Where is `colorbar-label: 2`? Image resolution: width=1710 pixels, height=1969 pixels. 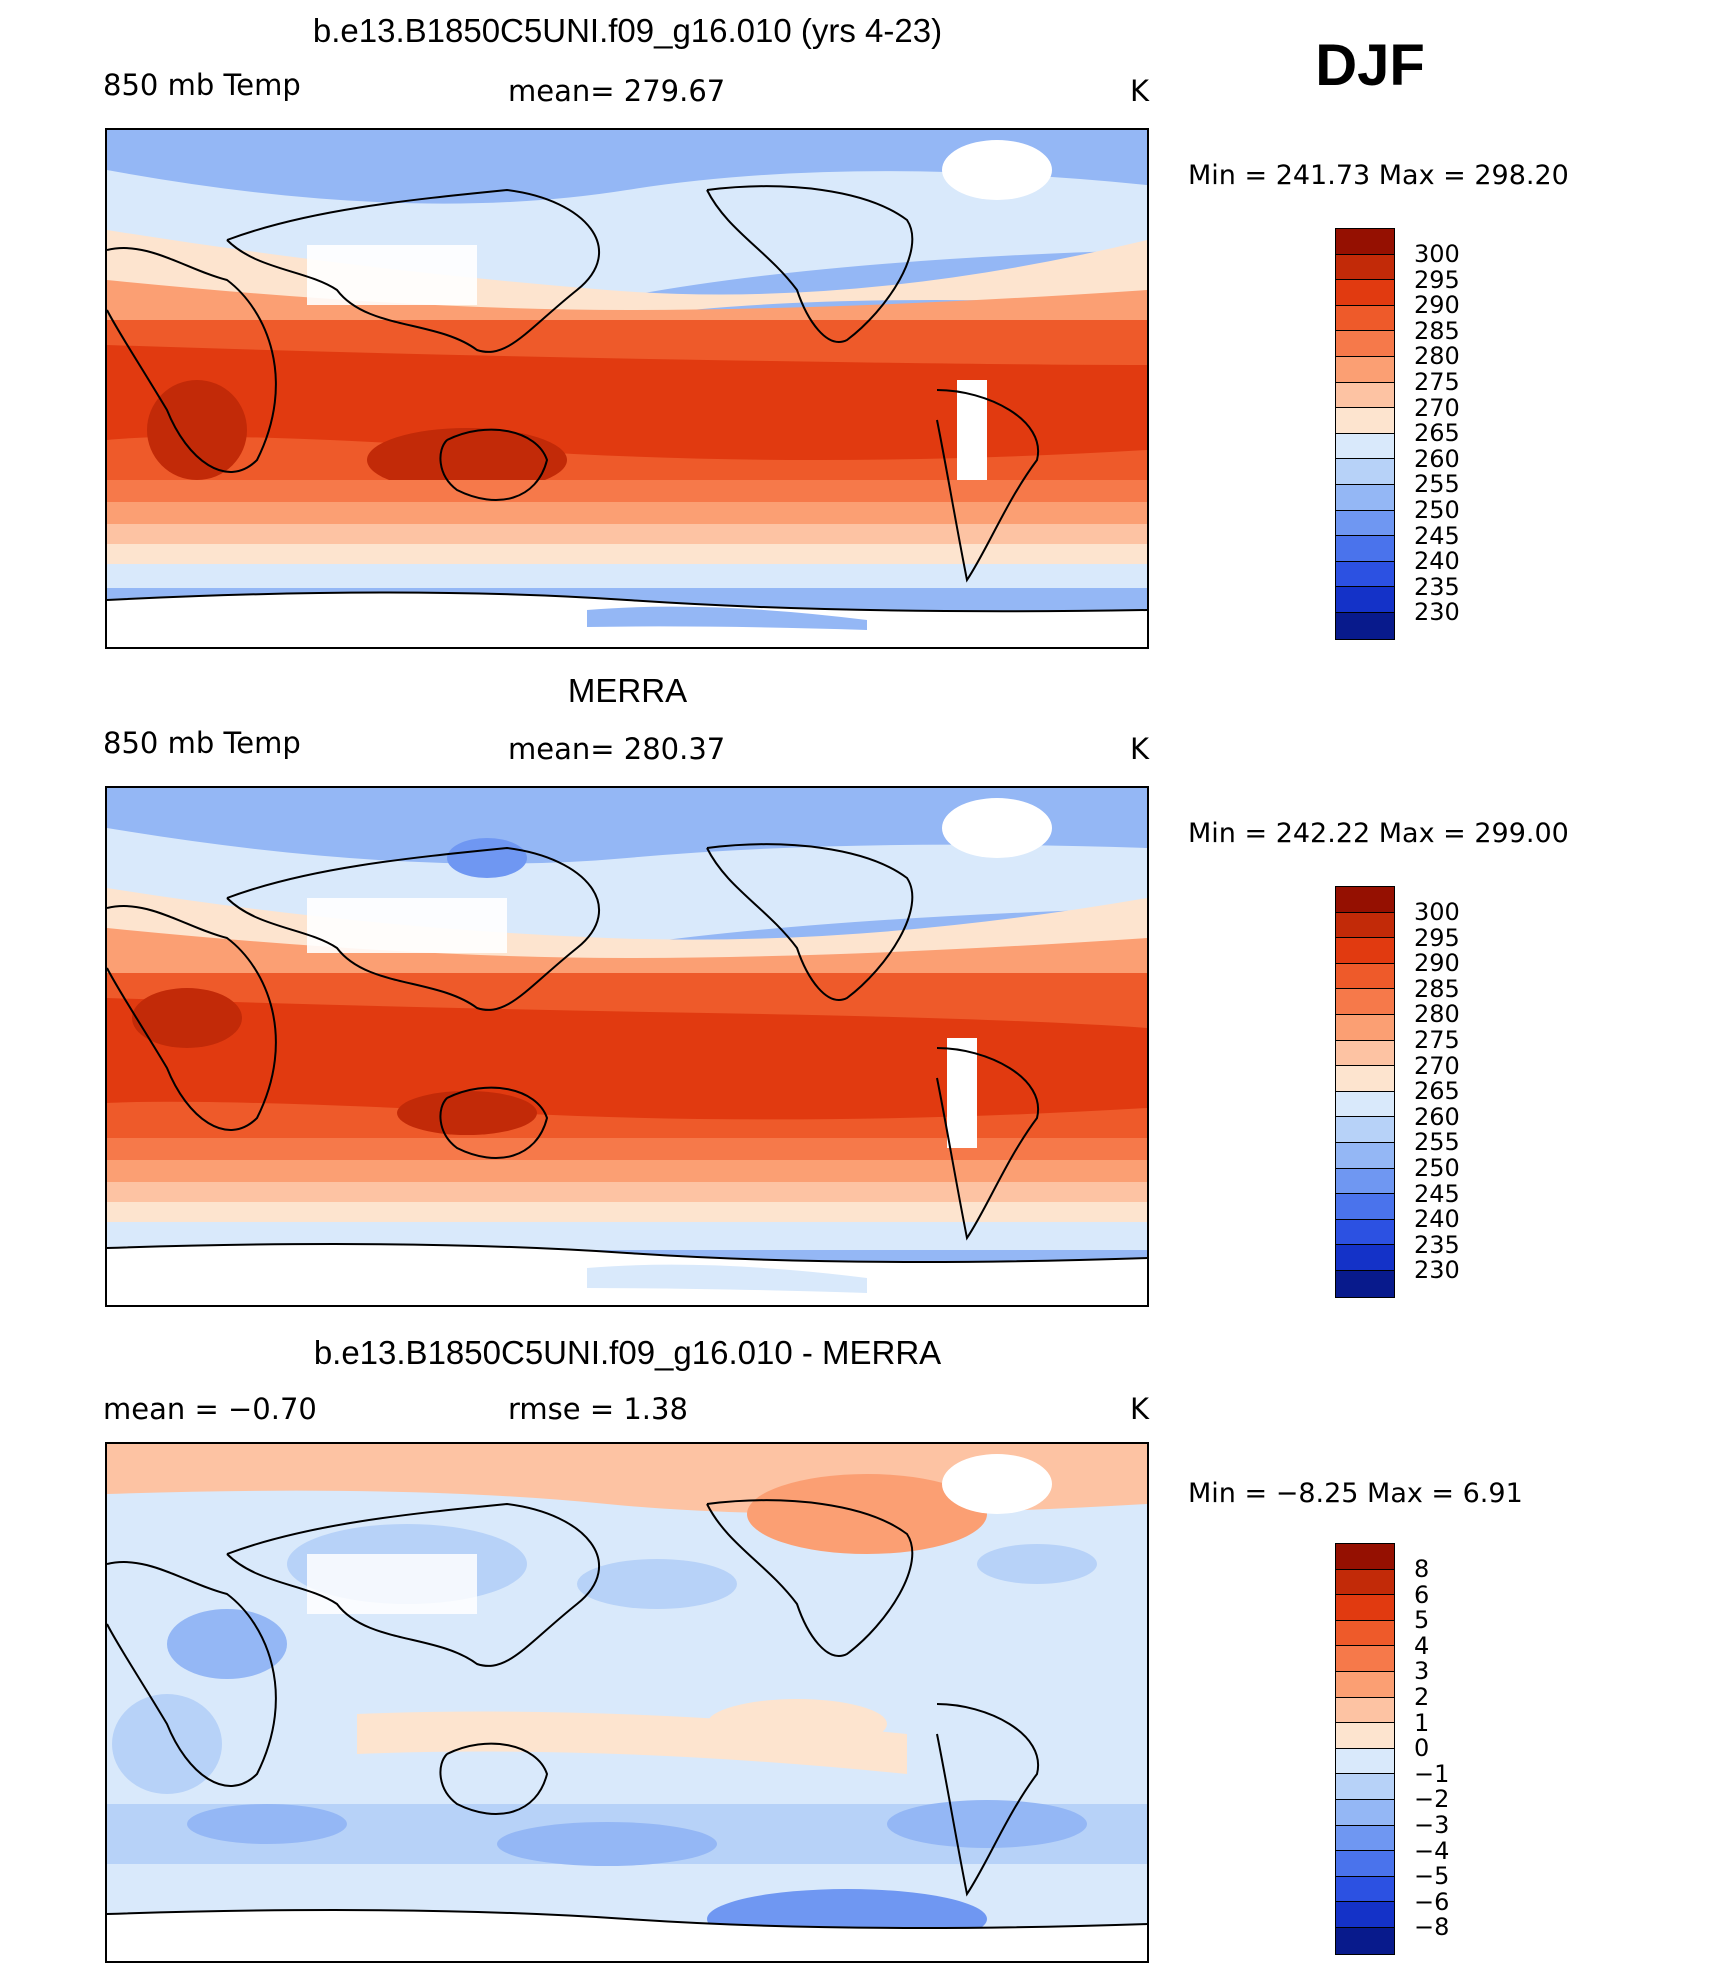
colorbar-label: 2 is located at coordinates (1422, 1696).